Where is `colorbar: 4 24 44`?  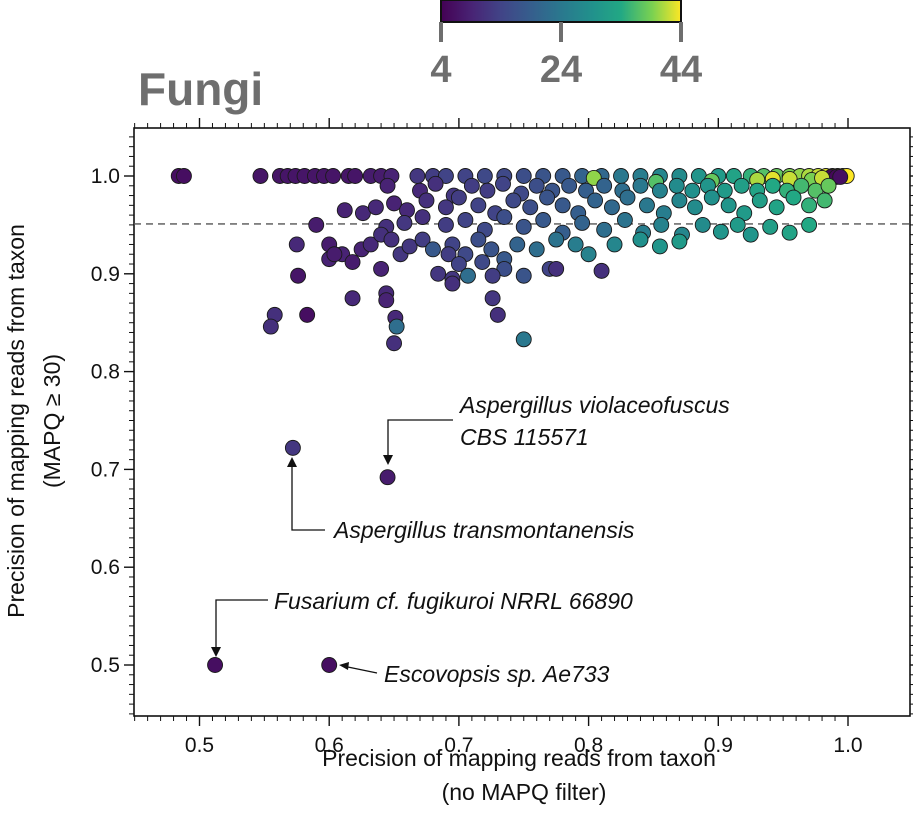 colorbar: 4 24 44 is located at coordinates (566, 45).